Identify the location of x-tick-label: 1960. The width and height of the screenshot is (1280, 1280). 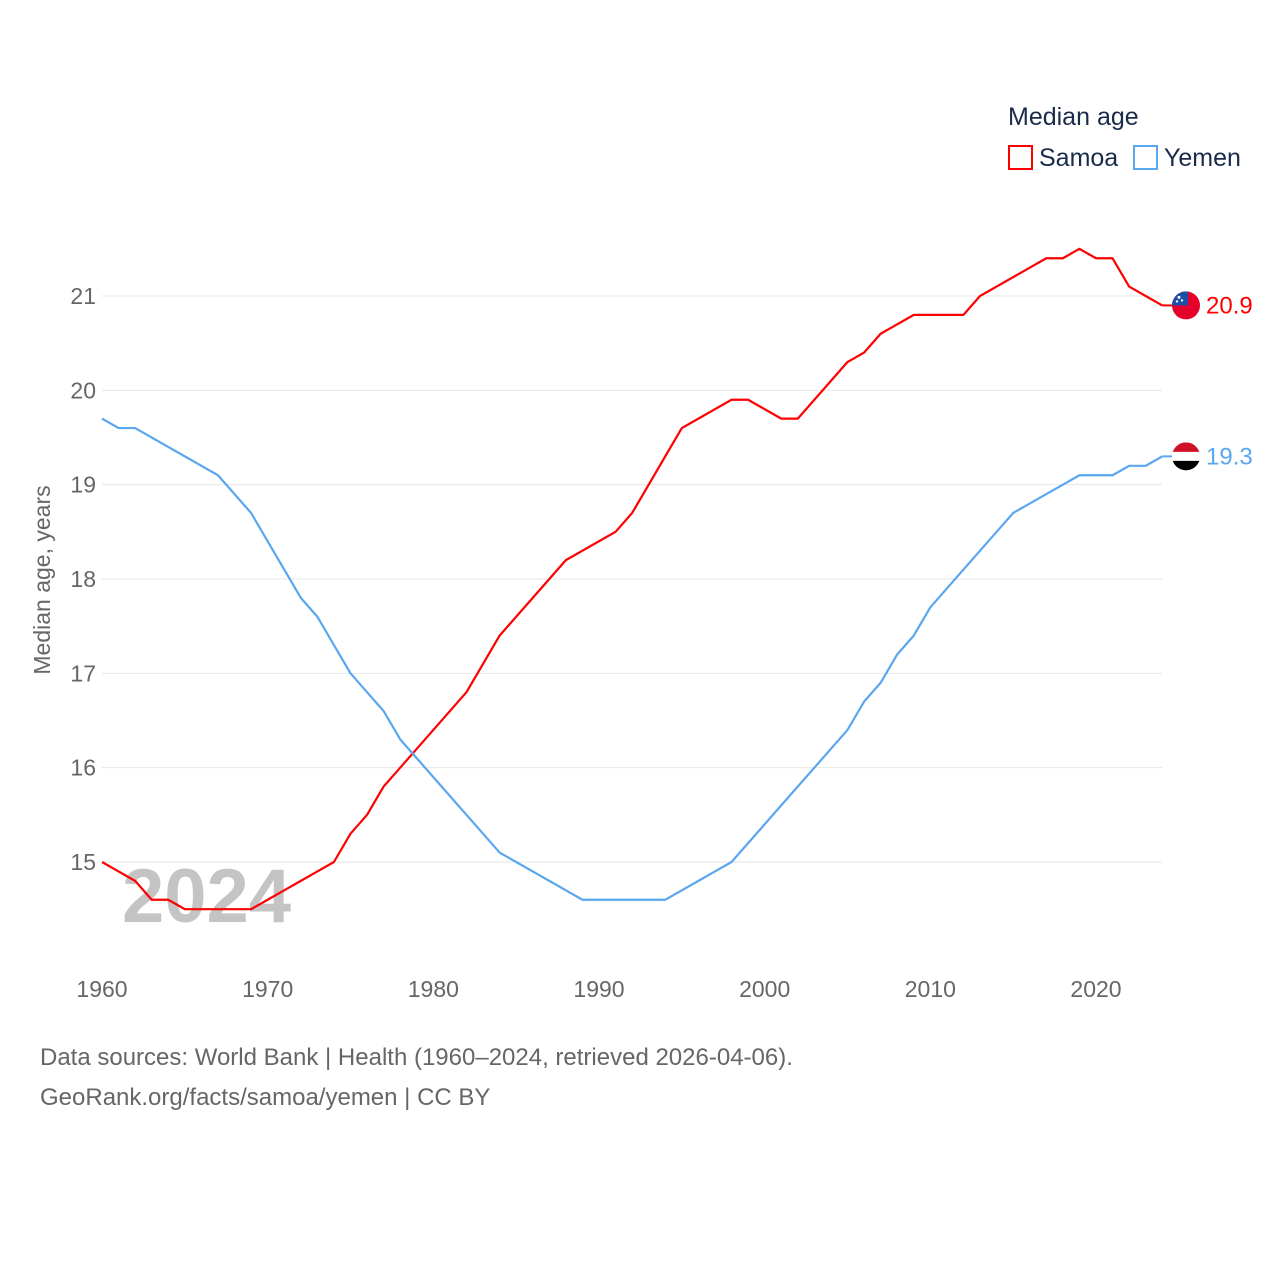
(101, 989).